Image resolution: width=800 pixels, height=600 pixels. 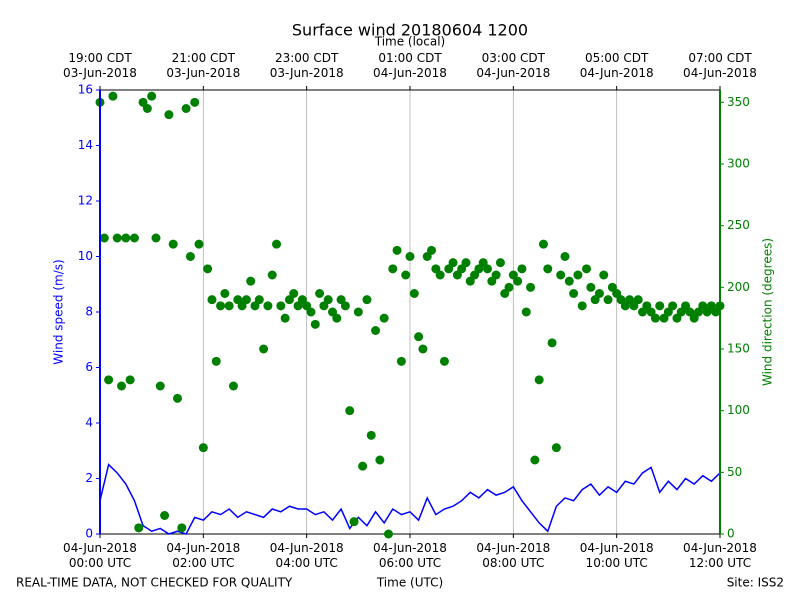 I want to click on x2-tick-label: 05:00 CDT 04-Jun-2018, so click(x=616, y=65).